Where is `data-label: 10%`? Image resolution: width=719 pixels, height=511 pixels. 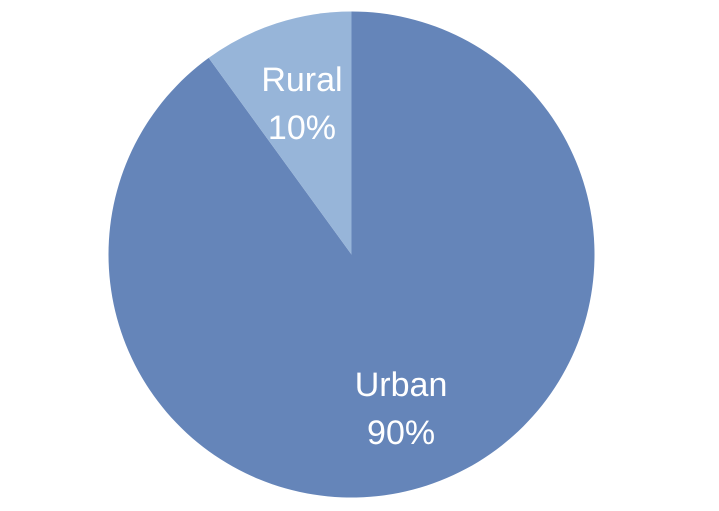 data-label: 10% is located at coordinates (302, 127).